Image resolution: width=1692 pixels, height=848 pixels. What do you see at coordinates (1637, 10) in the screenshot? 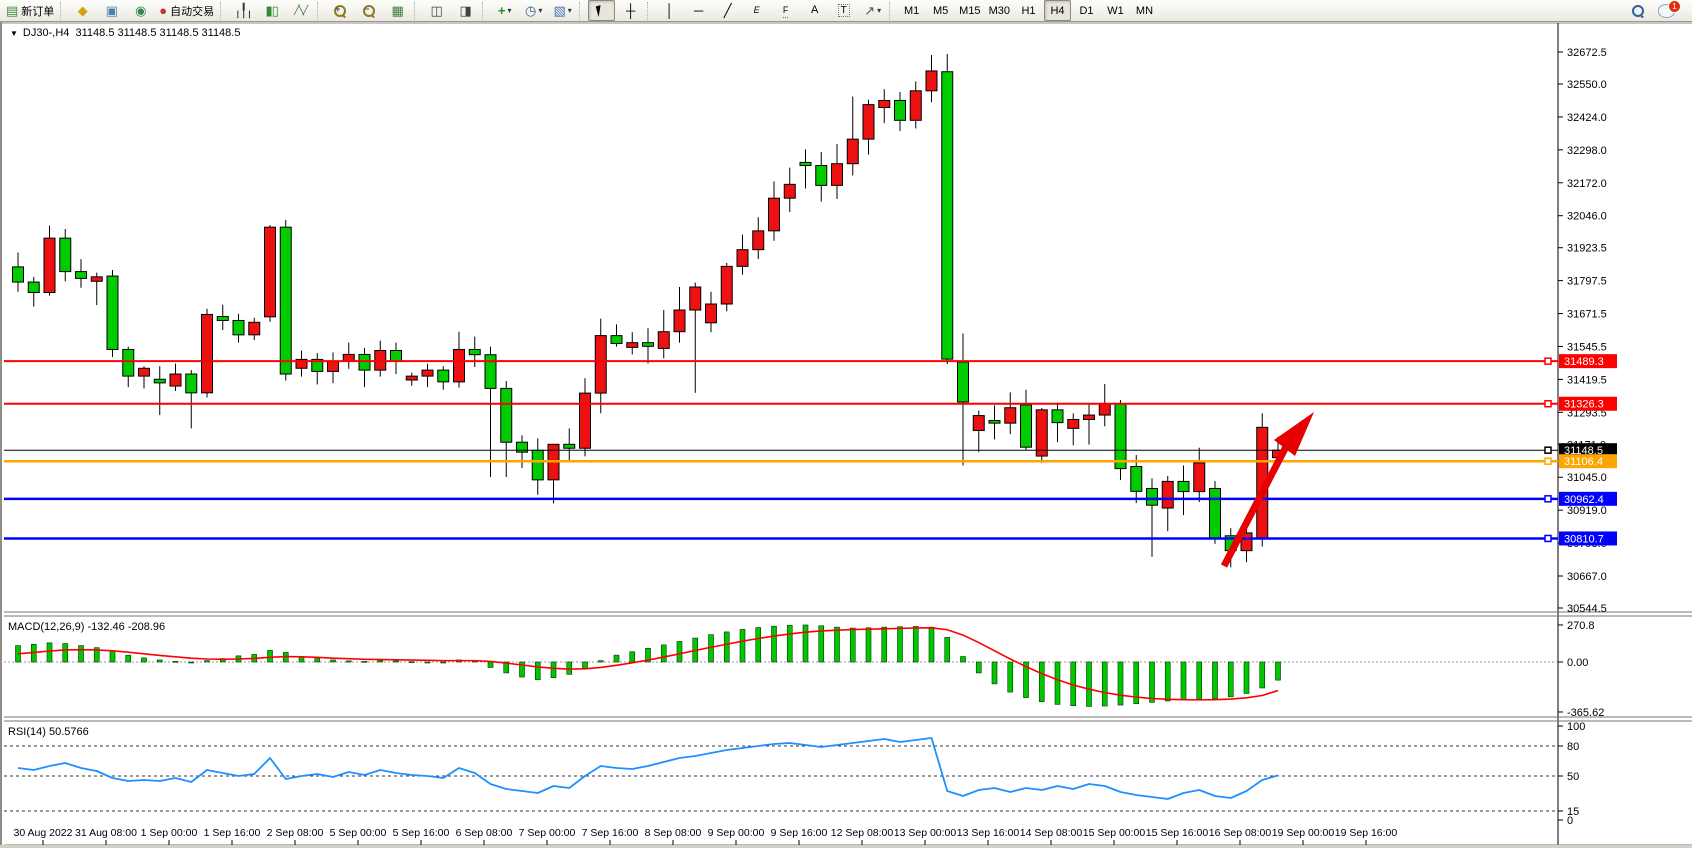
I see `search-button` at bounding box center [1637, 10].